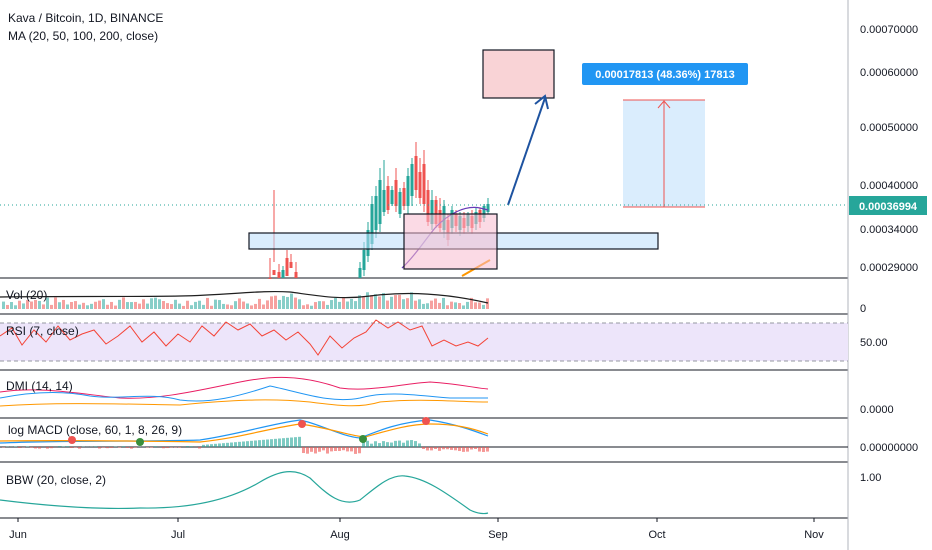 This screenshot has width=932, height=550. What do you see at coordinates (39, 386) in the screenshot?
I see `dmi-label: DMI (14, 14)` at bounding box center [39, 386].